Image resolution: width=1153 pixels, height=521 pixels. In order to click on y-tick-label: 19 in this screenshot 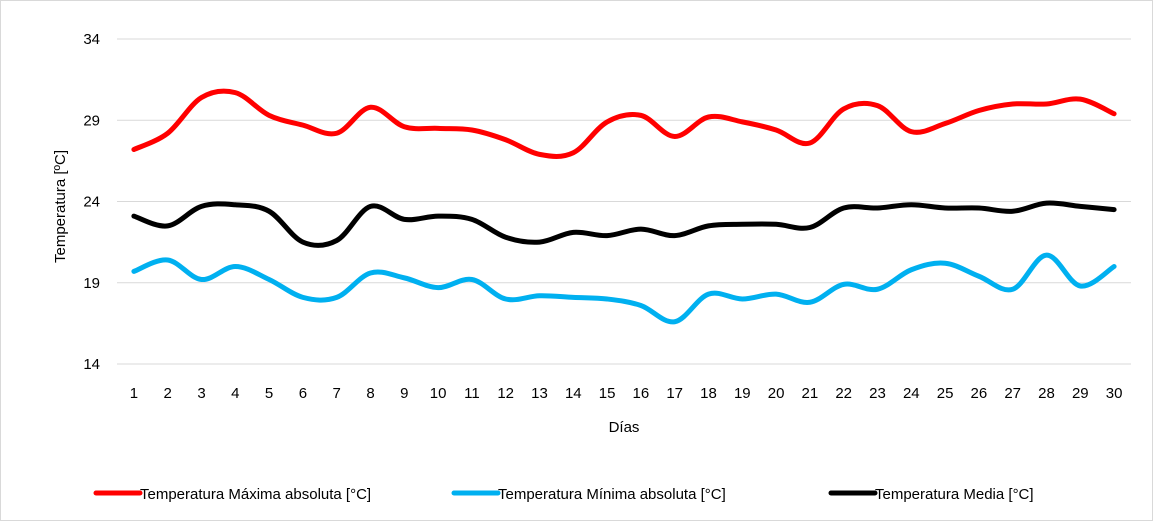, I will do `click(91, 283)`.